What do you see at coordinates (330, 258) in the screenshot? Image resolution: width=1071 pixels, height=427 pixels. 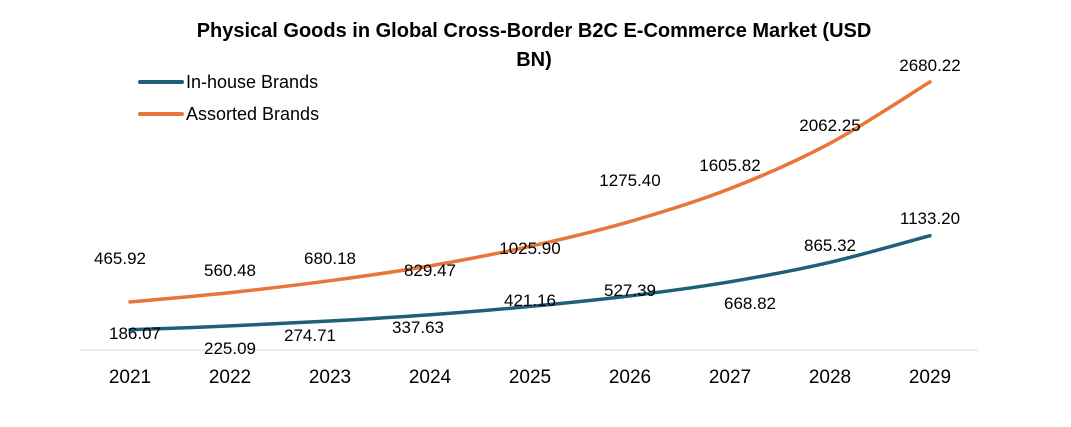 I see `data-label-assorted-2023: 680.18` at bounding box center [330, 258].